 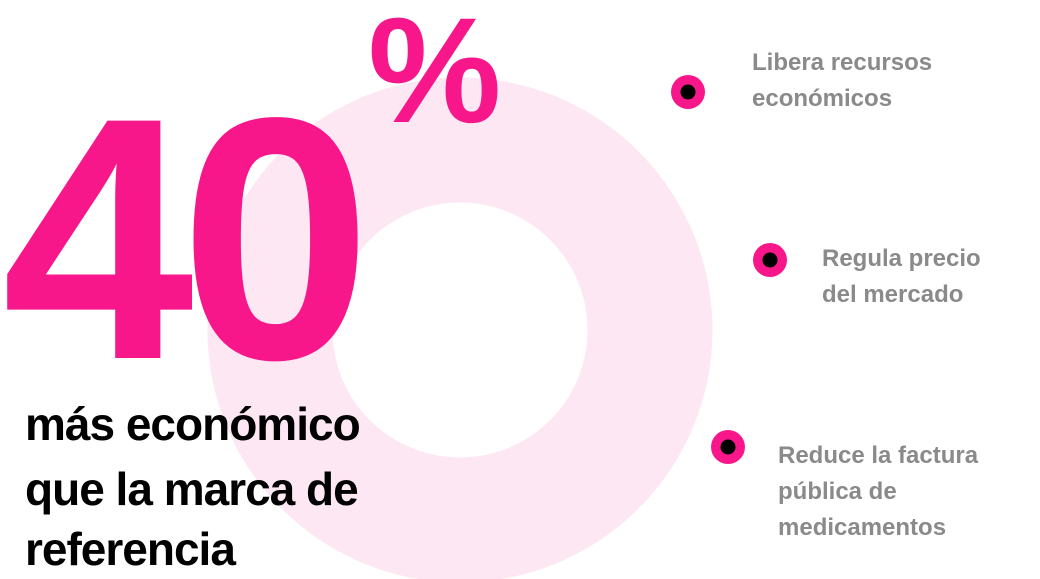 I want to click on benefit-line: económicos, so click(x=822, y=98).